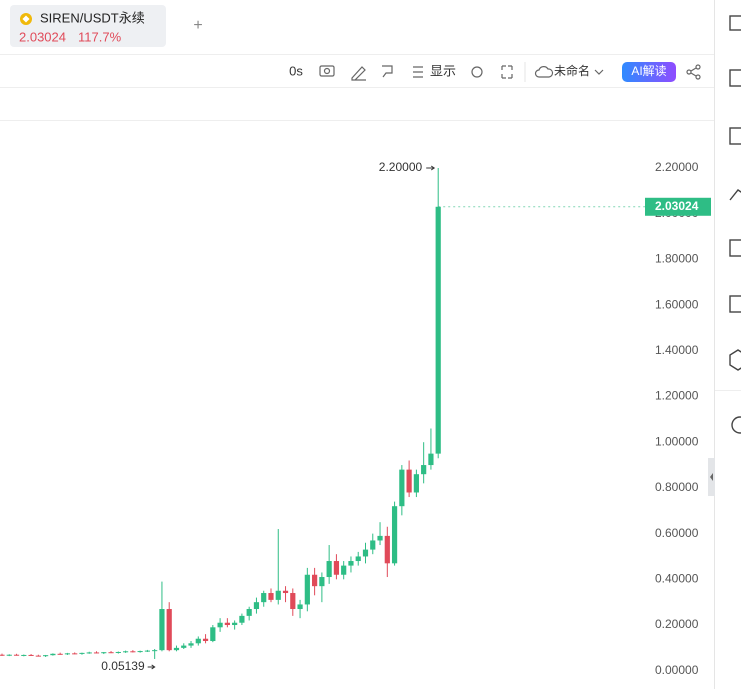  I want to click on symbol: SIREN/USDT永续, so click(92, 17).